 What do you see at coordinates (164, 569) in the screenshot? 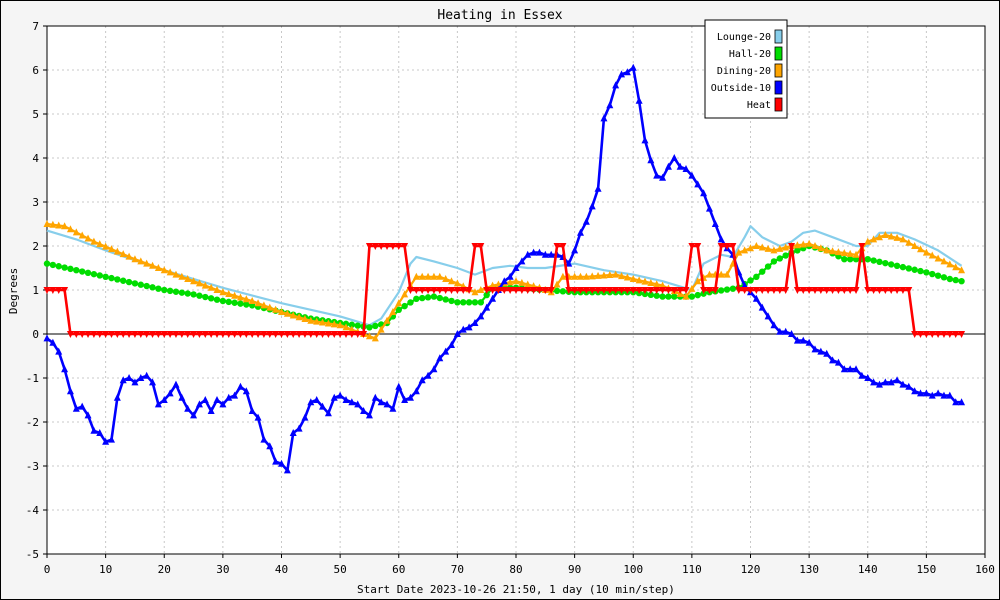
I see `x-tick-label: 20` at bounding box center [164, 569].